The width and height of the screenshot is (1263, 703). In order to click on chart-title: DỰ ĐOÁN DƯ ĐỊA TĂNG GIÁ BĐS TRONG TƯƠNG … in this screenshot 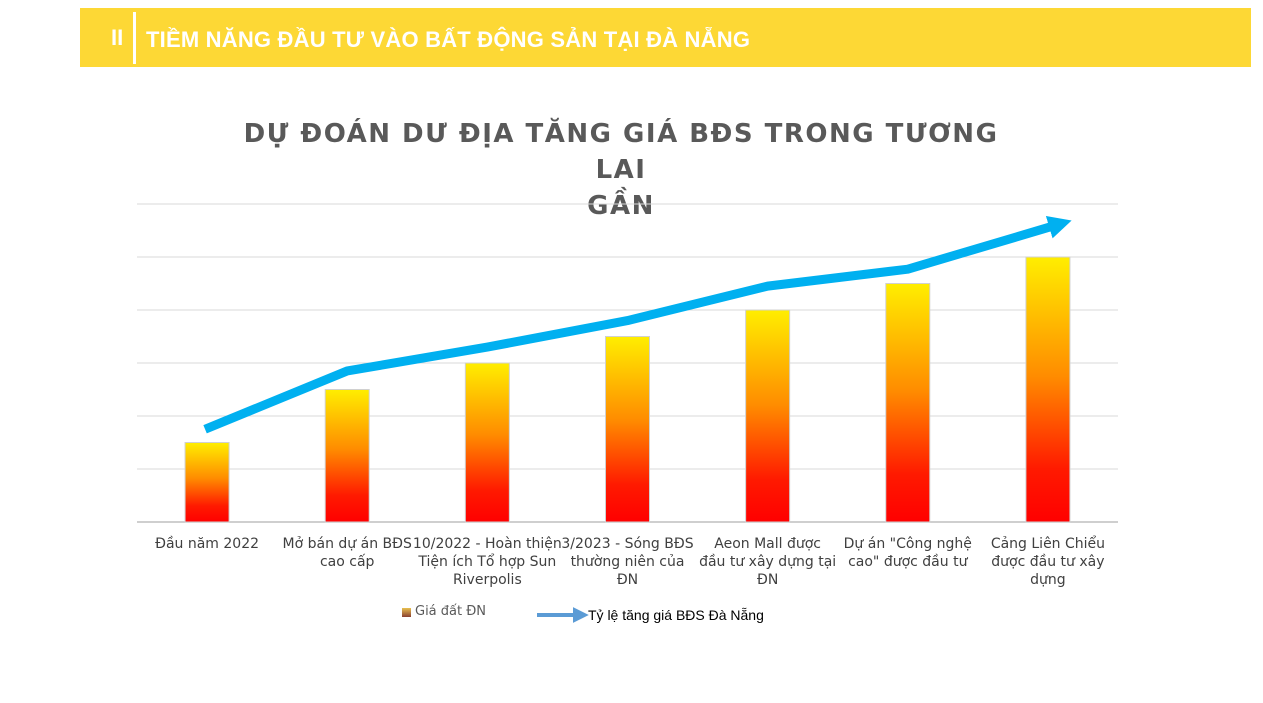, I will do `click(621, 170)`.